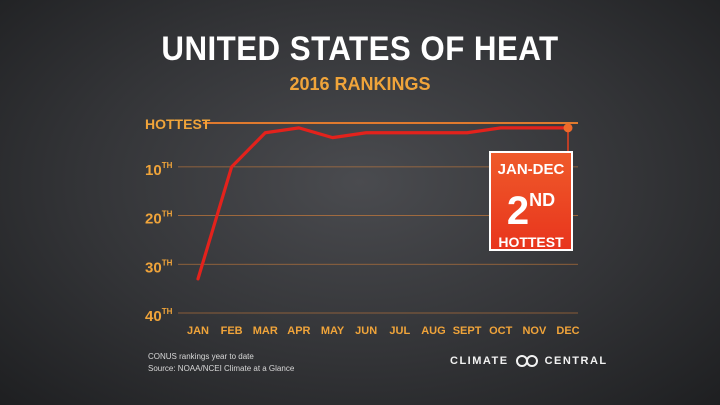 This screenshot has width=720, height=405. I want to click on x-tick-label: AUG, so click(433, 331).